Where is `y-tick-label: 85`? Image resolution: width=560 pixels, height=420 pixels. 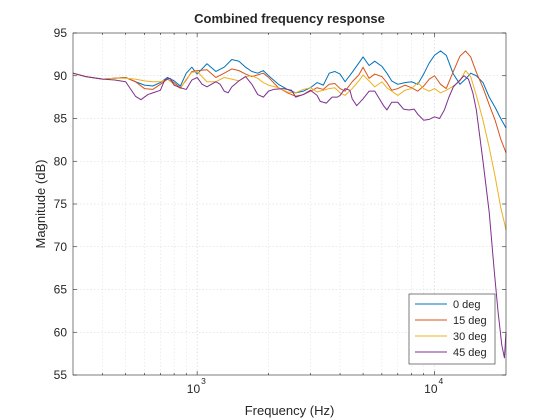
y-tick-label: 85 is located at coordinates (61, 119).